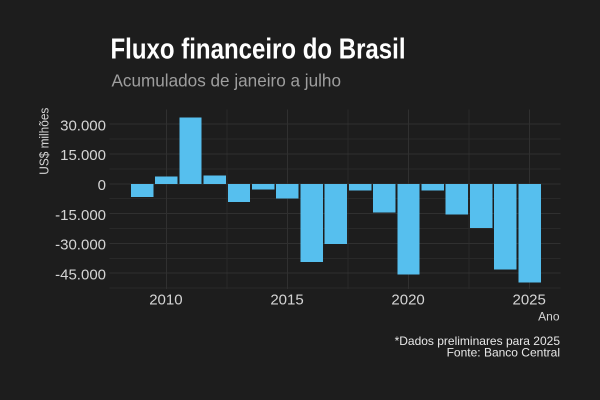 Image resolution: width=600 pixels, height=400 pixels. What do you see at coordinates (80, 274) in the screenshot?
I see `svg-text: -45.000` at bounding box center [80, 274].